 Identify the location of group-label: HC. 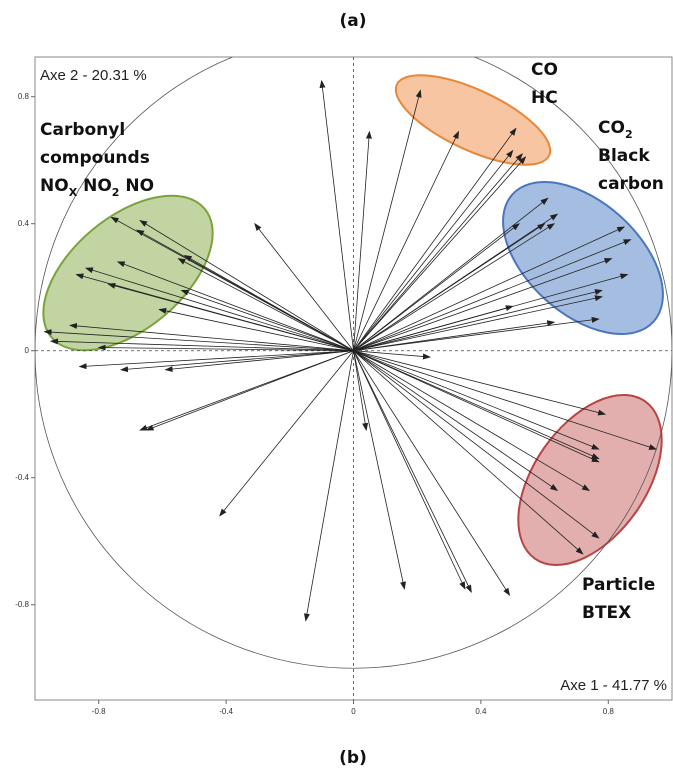
(544, 98).